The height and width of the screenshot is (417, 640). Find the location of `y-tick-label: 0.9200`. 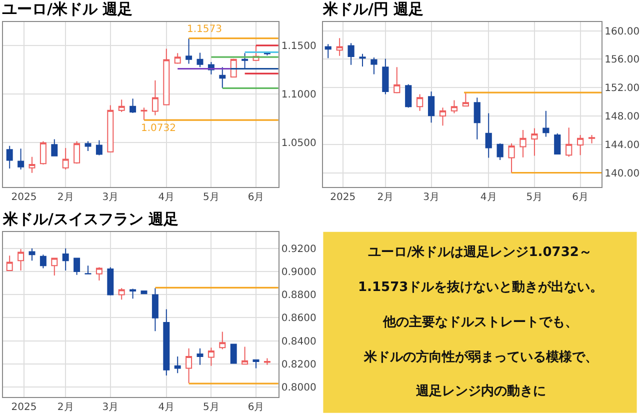

y-tick-label: 0.9200 is located at coordinates (298, 249).